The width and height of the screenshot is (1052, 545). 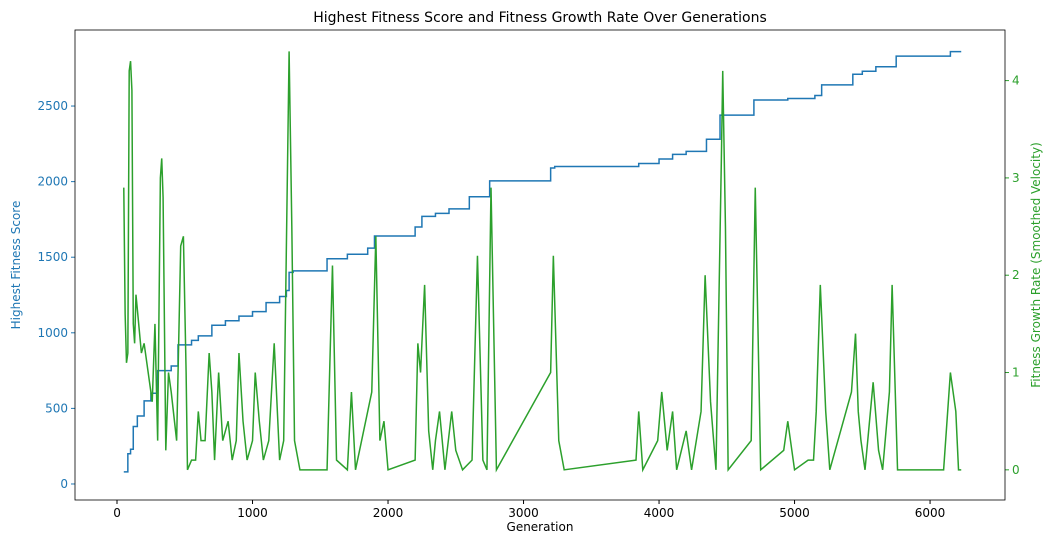 What do you see at coordinates (1016, 178) in the screenshot?
I see `y2-tick-label: 3` at bounding box center [1016, 178].